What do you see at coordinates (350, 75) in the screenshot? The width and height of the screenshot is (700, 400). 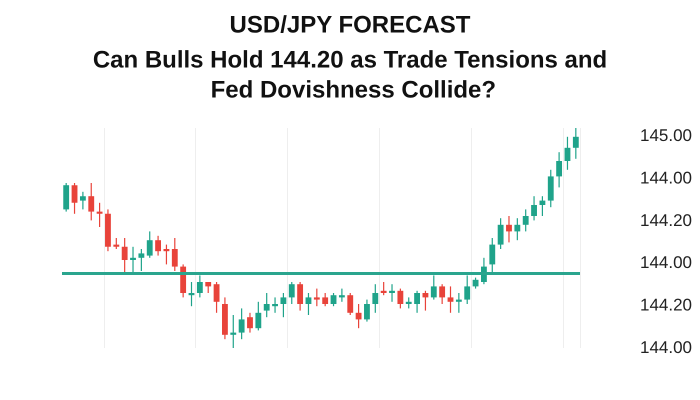 I see `chart-subtitle: Can Bulls Hold 144.20 as Trade Tensions and Fed Dovishness Collide?` at bounding box center [350, 75].